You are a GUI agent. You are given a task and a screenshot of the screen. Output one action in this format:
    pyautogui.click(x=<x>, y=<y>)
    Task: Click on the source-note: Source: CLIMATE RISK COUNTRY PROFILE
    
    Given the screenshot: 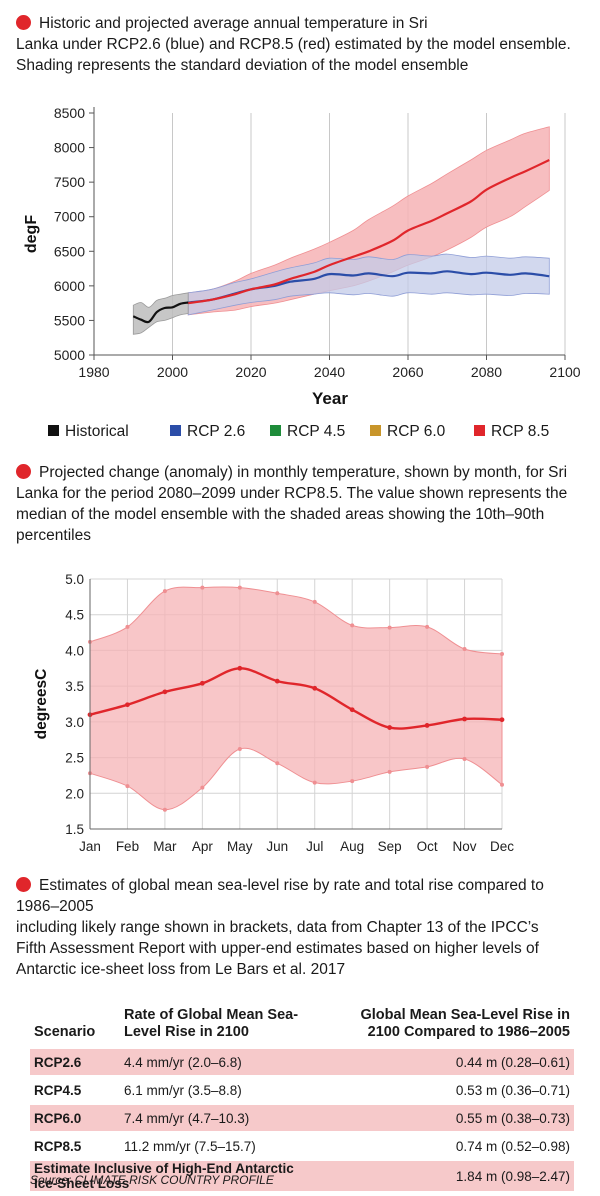 What is the action you would take?
    pyautogui.click(x=152, y=1180)
    